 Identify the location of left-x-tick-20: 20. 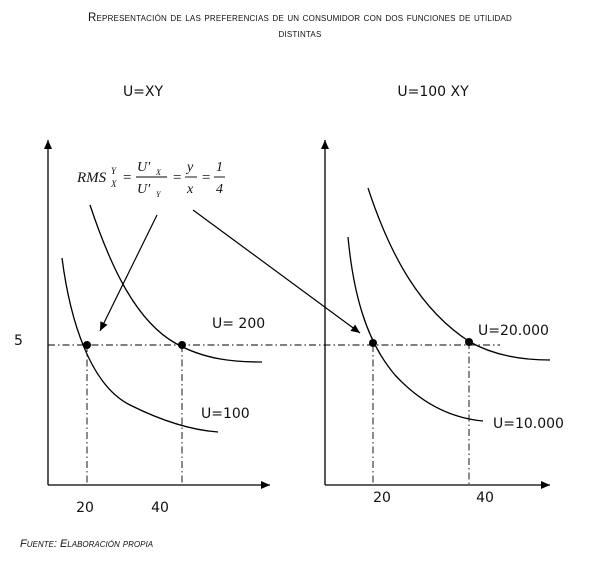
(85, 508).